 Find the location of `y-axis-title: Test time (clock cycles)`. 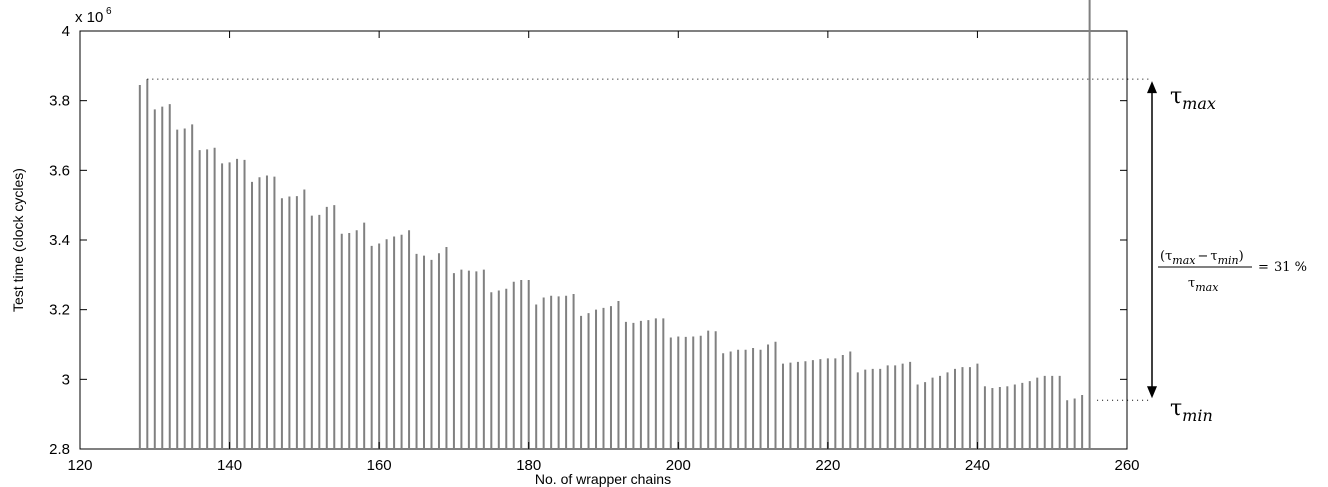

y-axis-title: Test time (clock cycles) is located at coordinates (18, 240).